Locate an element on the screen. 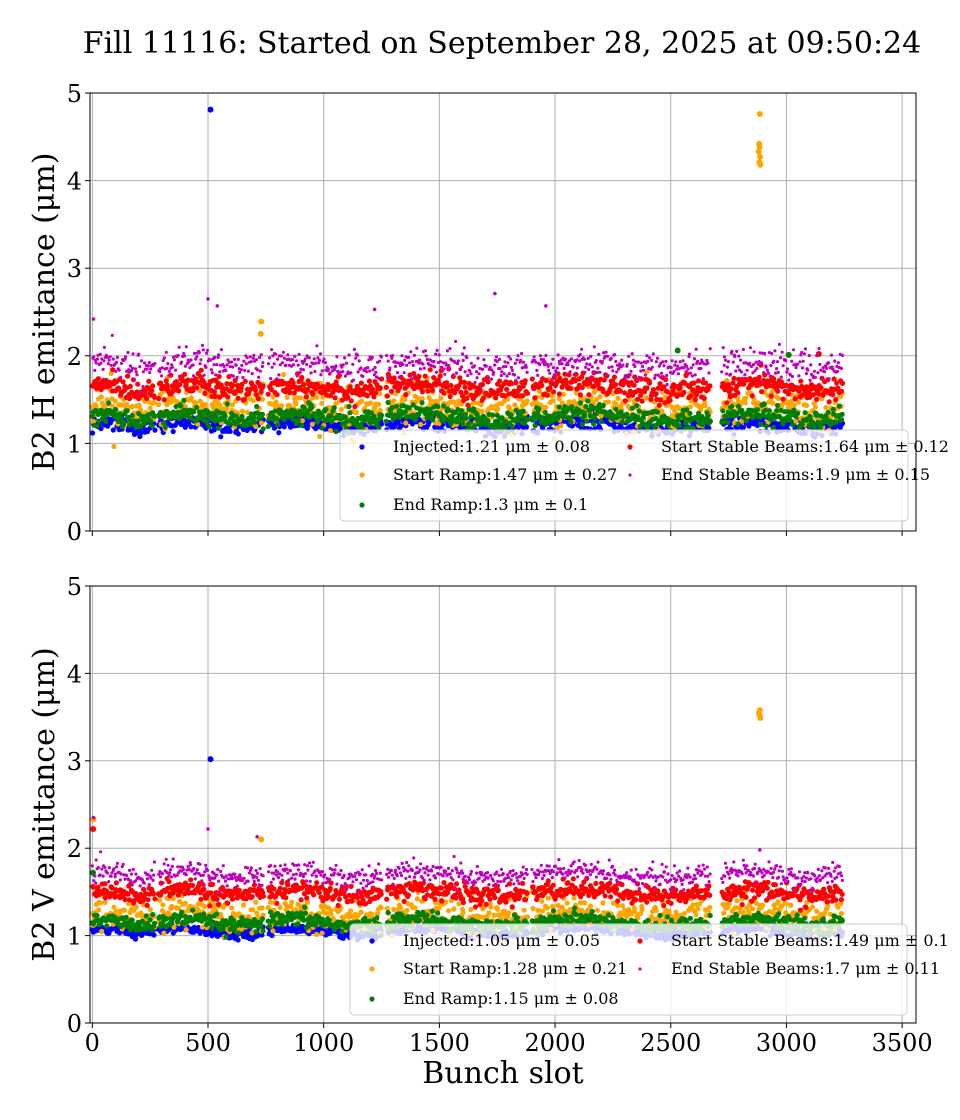 This screenshot has height=1120, width=960. y-tick-label: 4 is located at coordinates (74, 182).